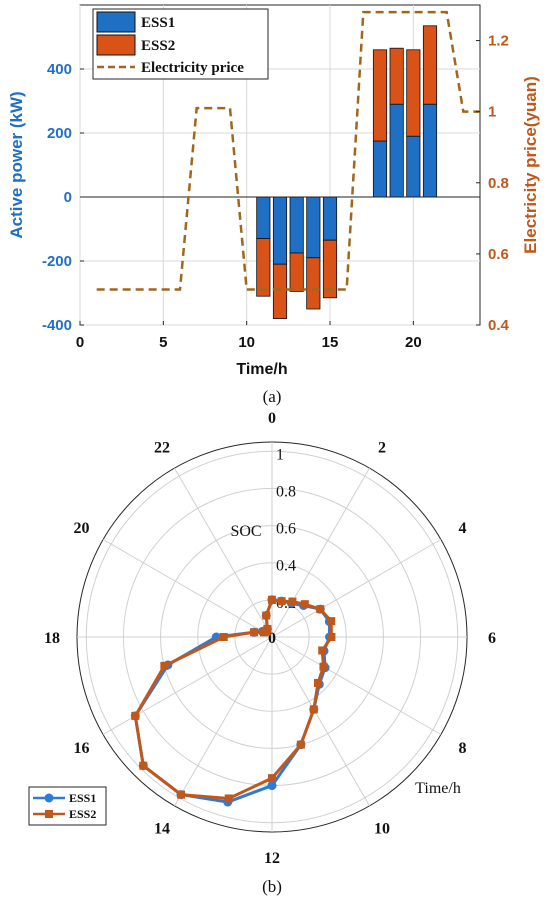 Image resolution: width=550 pixels, height=901 pixels. Describe the element at coordinates (382, 447) in the screenshot. I see `angle-tick-label: 2` at that location.